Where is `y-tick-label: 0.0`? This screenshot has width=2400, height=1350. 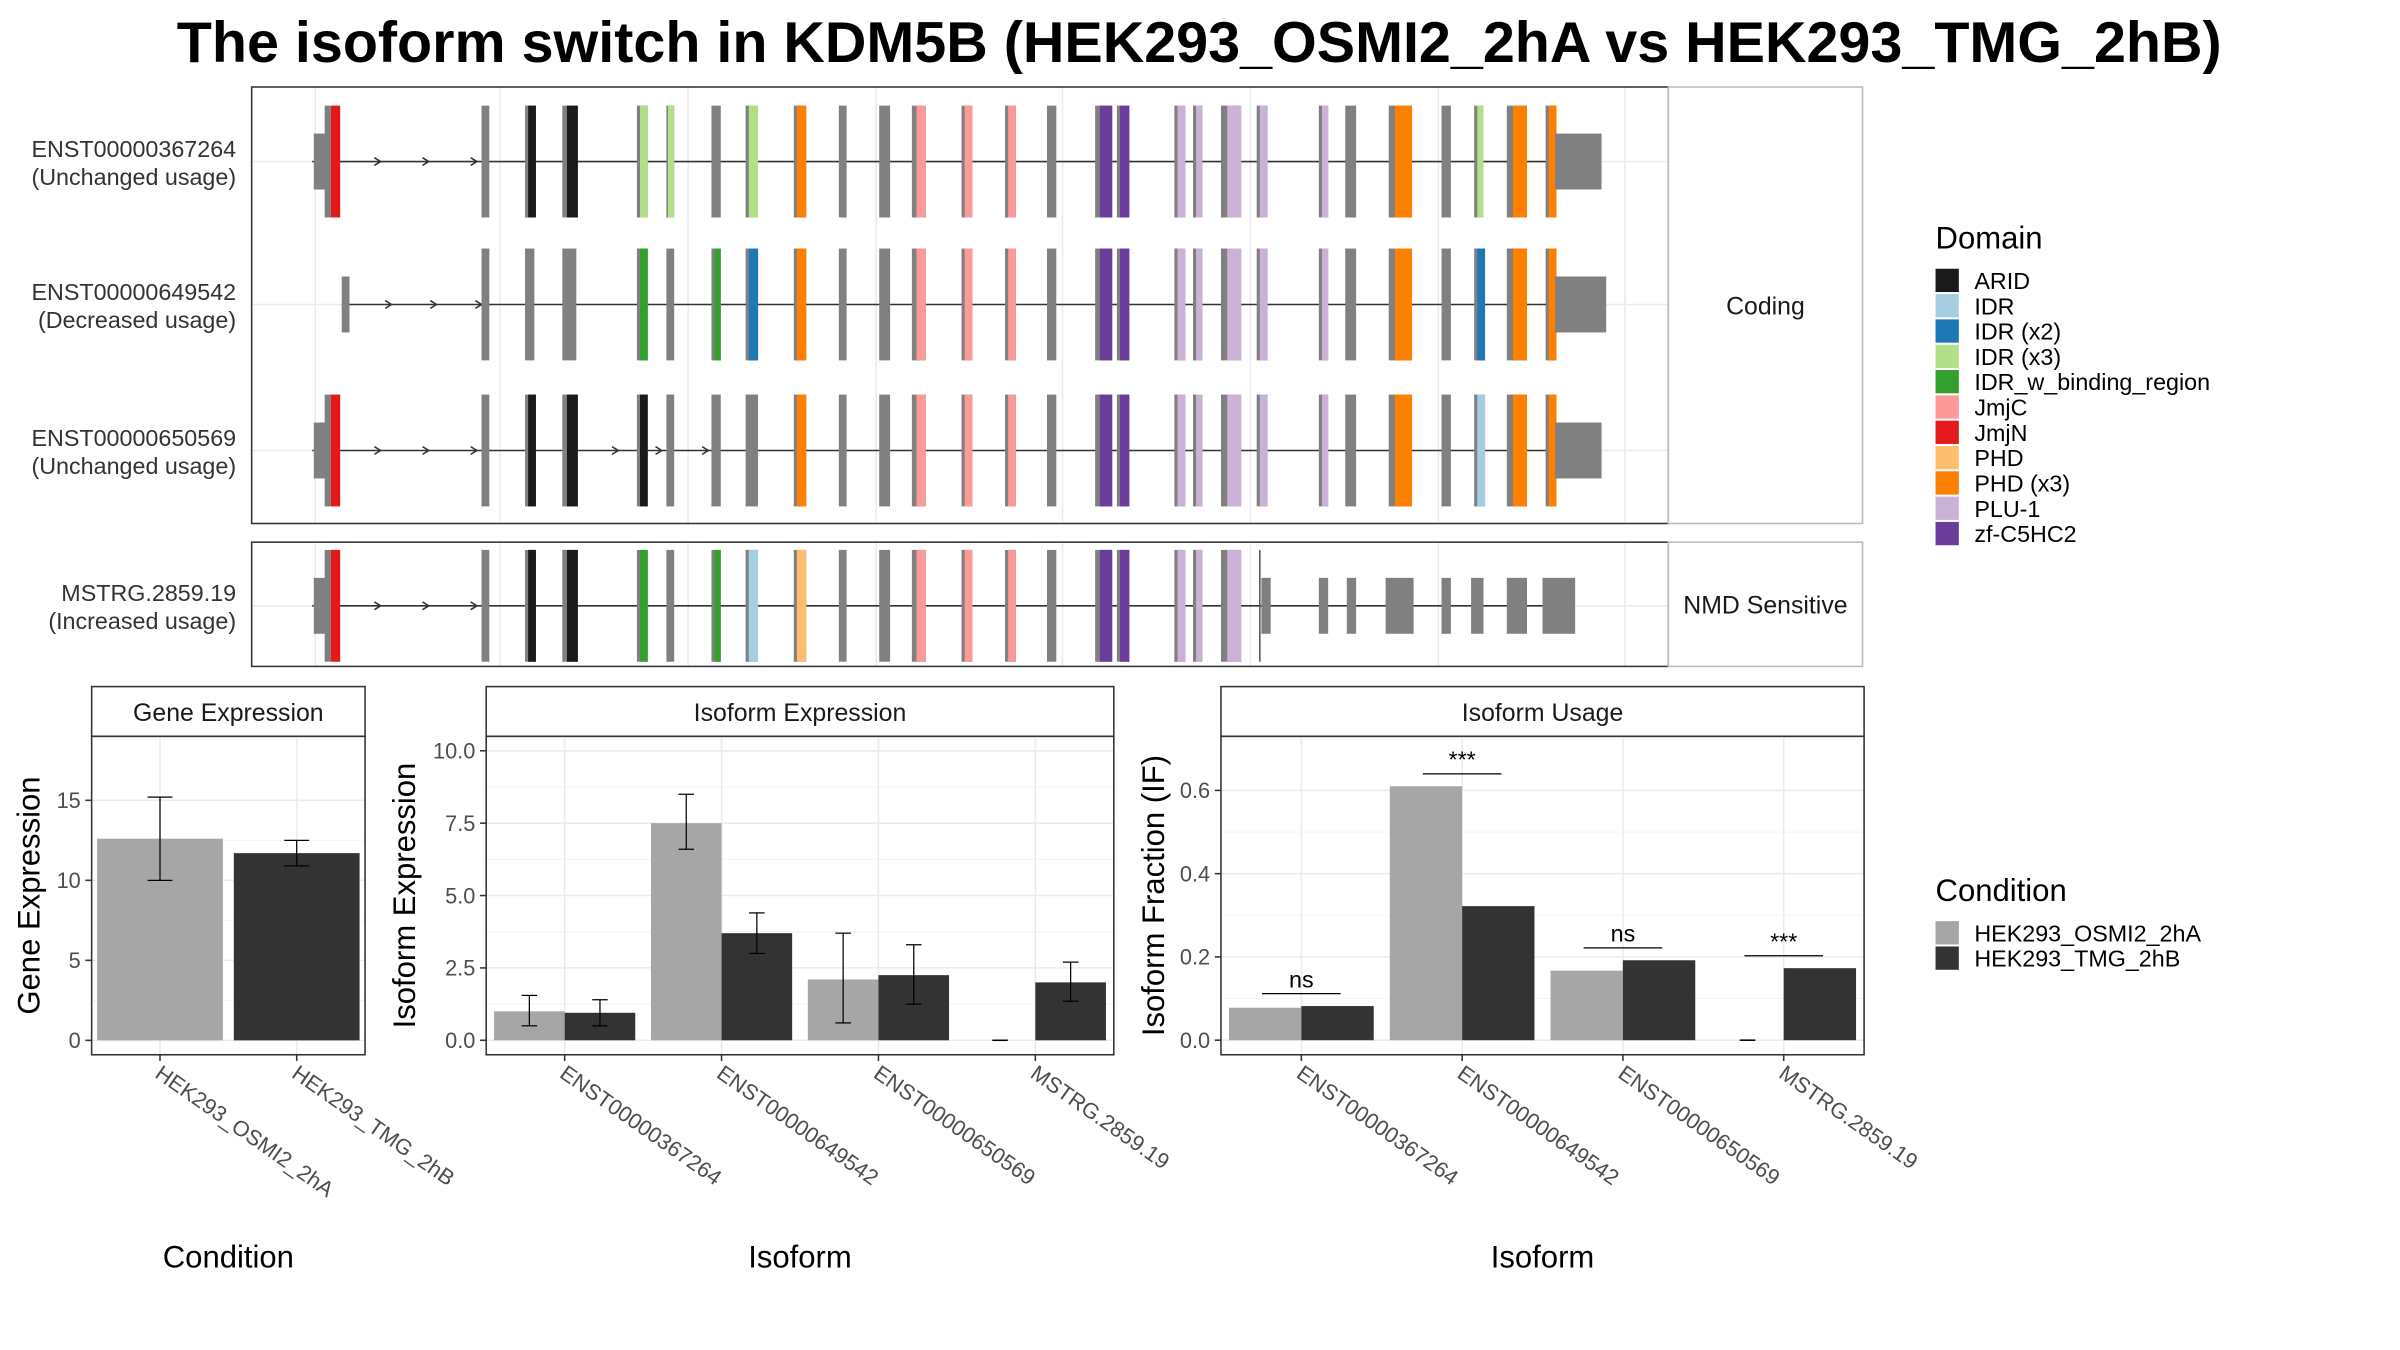 y-tick-label: 0.0 is located at coordinates (460, 1040).